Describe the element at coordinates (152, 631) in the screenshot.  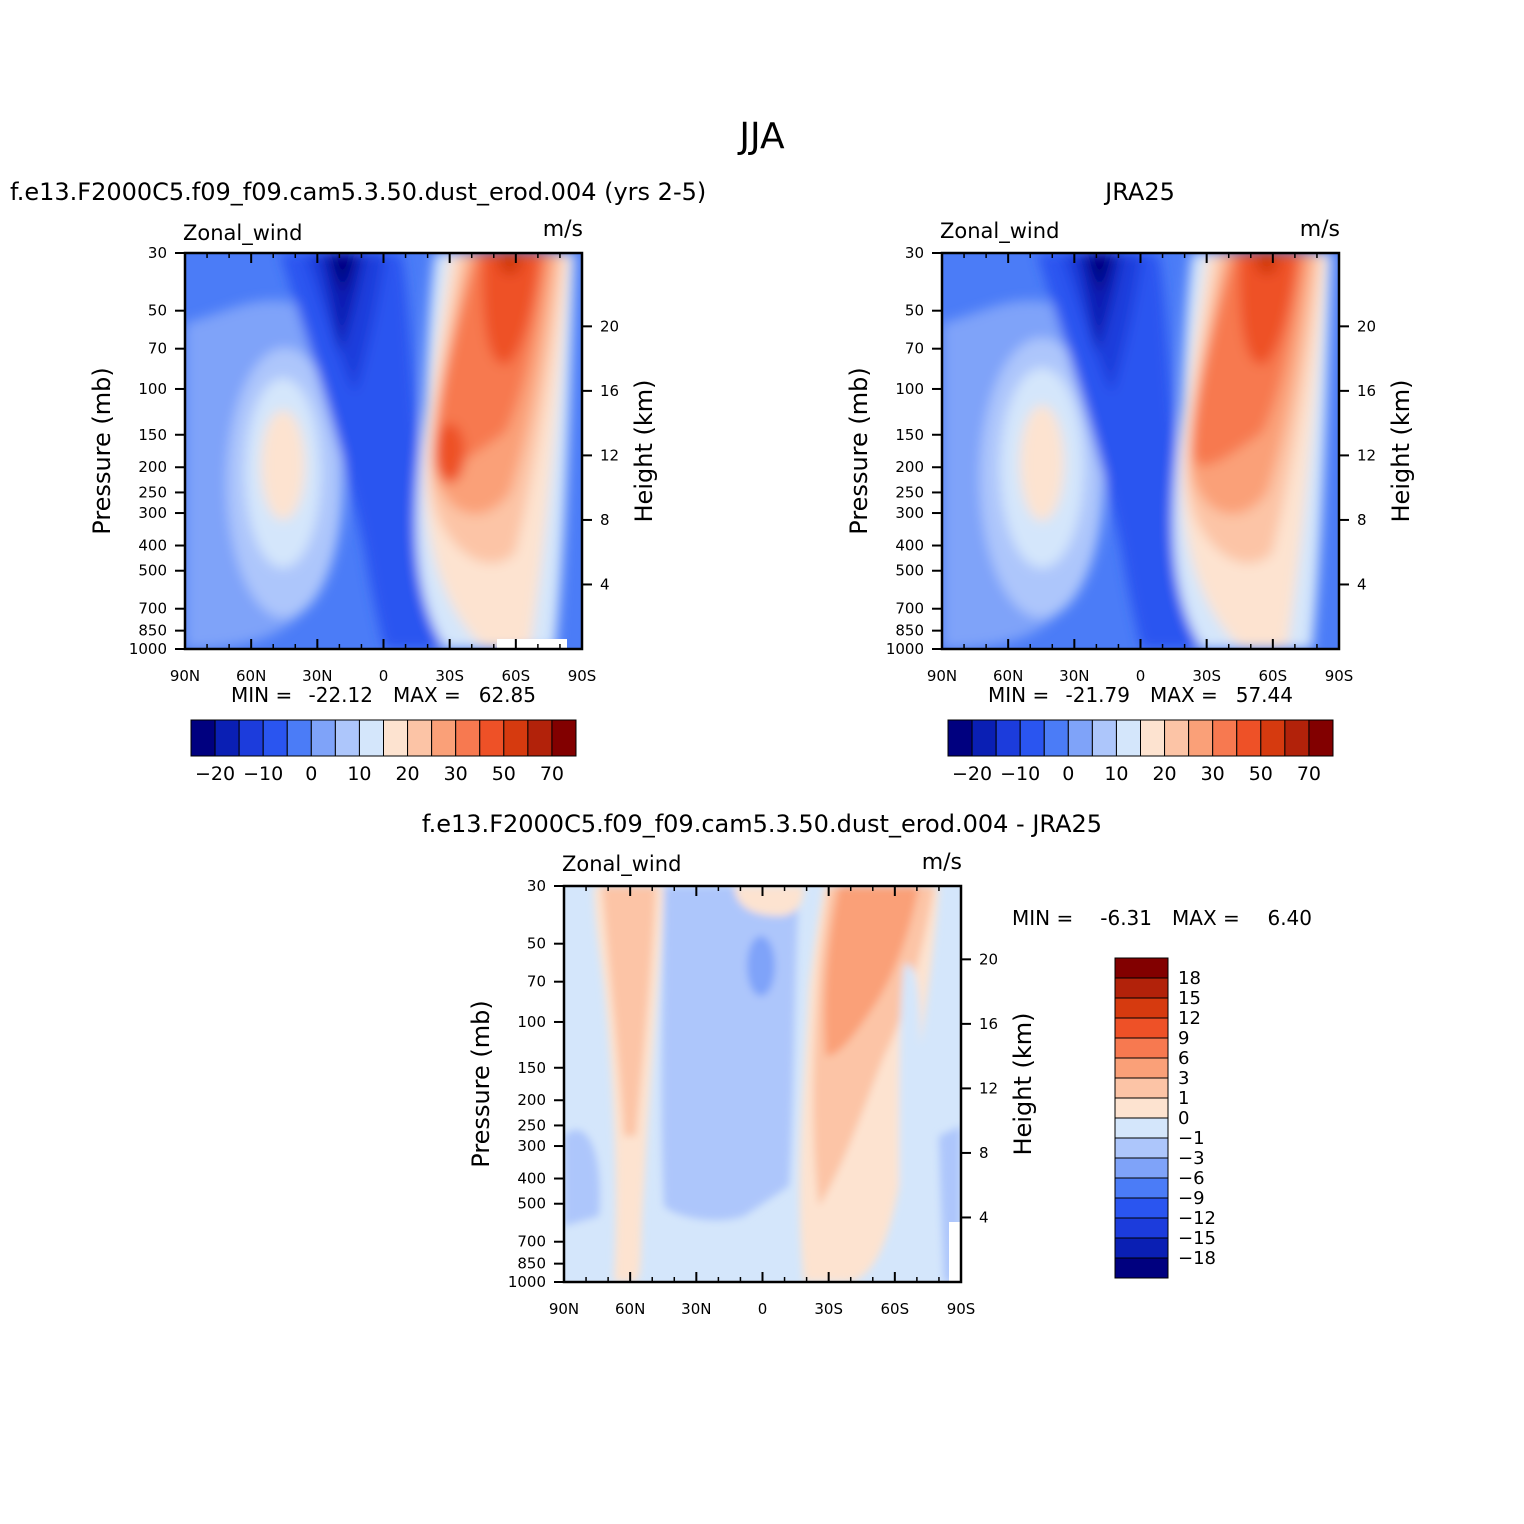
I see `y-tick-label: 850` at that location.